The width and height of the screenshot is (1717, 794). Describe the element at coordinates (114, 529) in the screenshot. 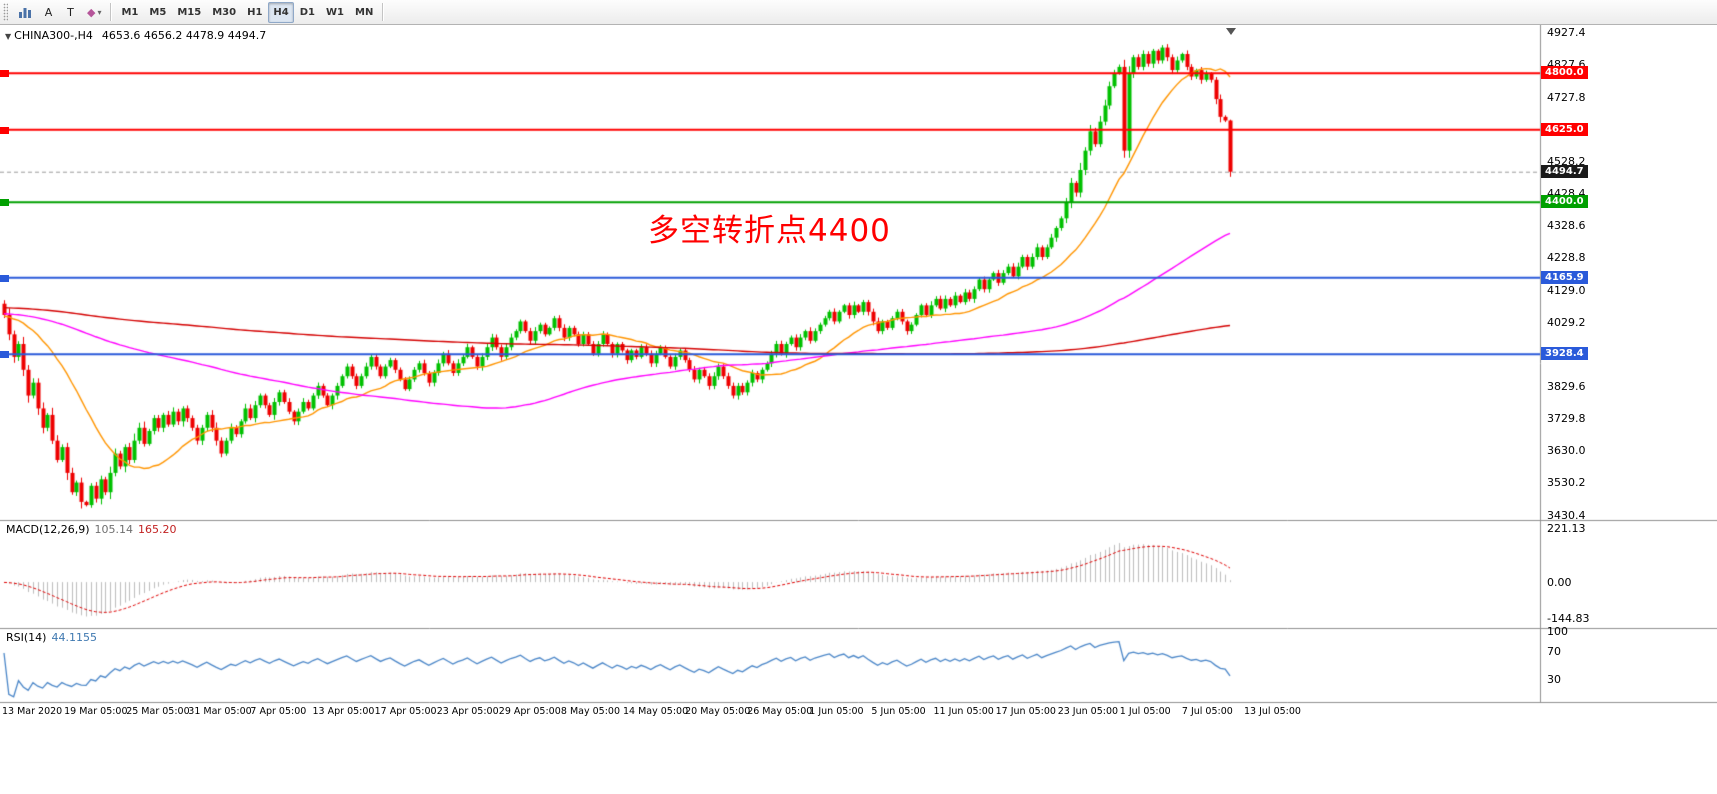

I see `macd-main-value: 105.14` at that location.